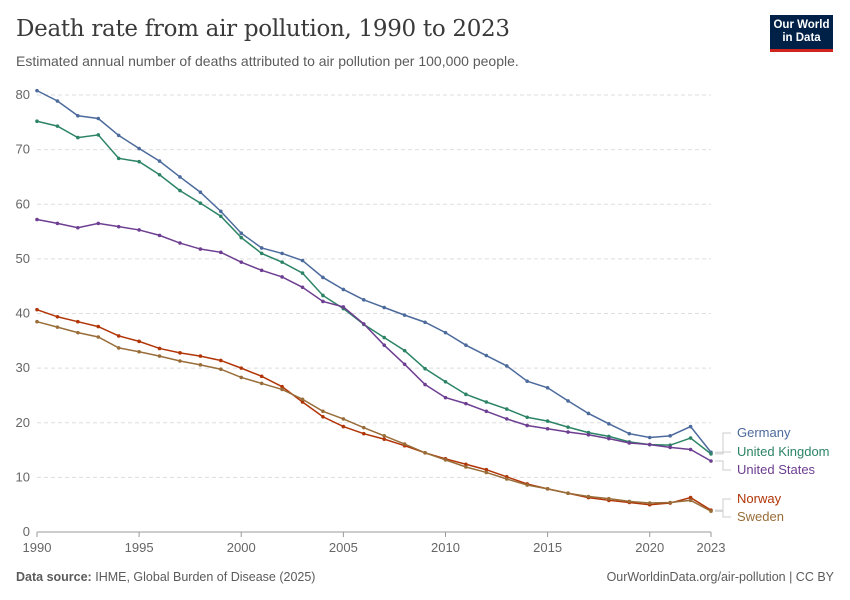 This screenshot has height=600, width=850. Describe the element at coordinates (23, 149) in the screenshot. I see `y-tick-label: 70` at that location.